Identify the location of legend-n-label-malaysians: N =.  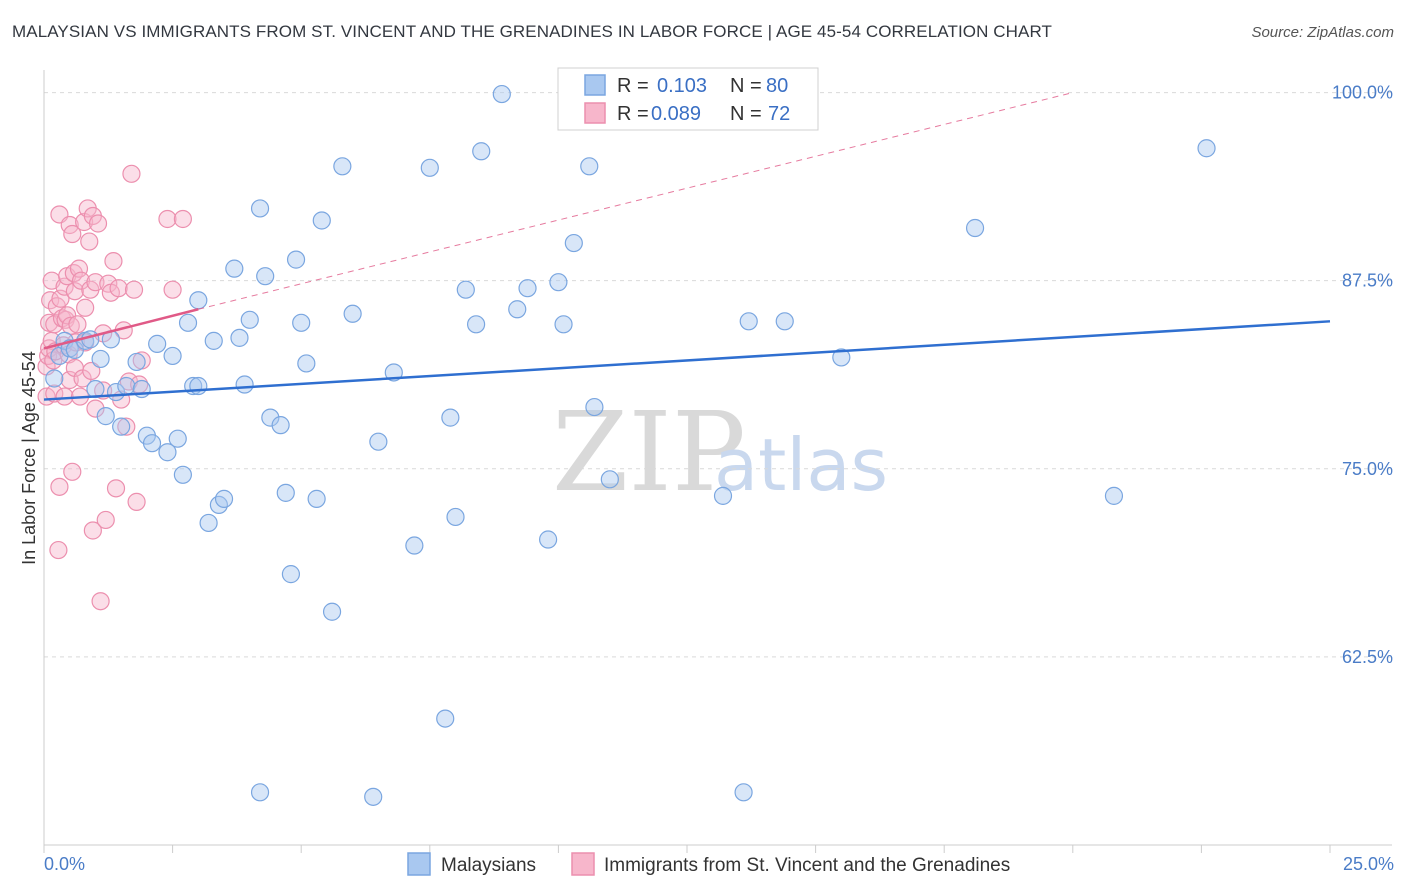
(746, 86).